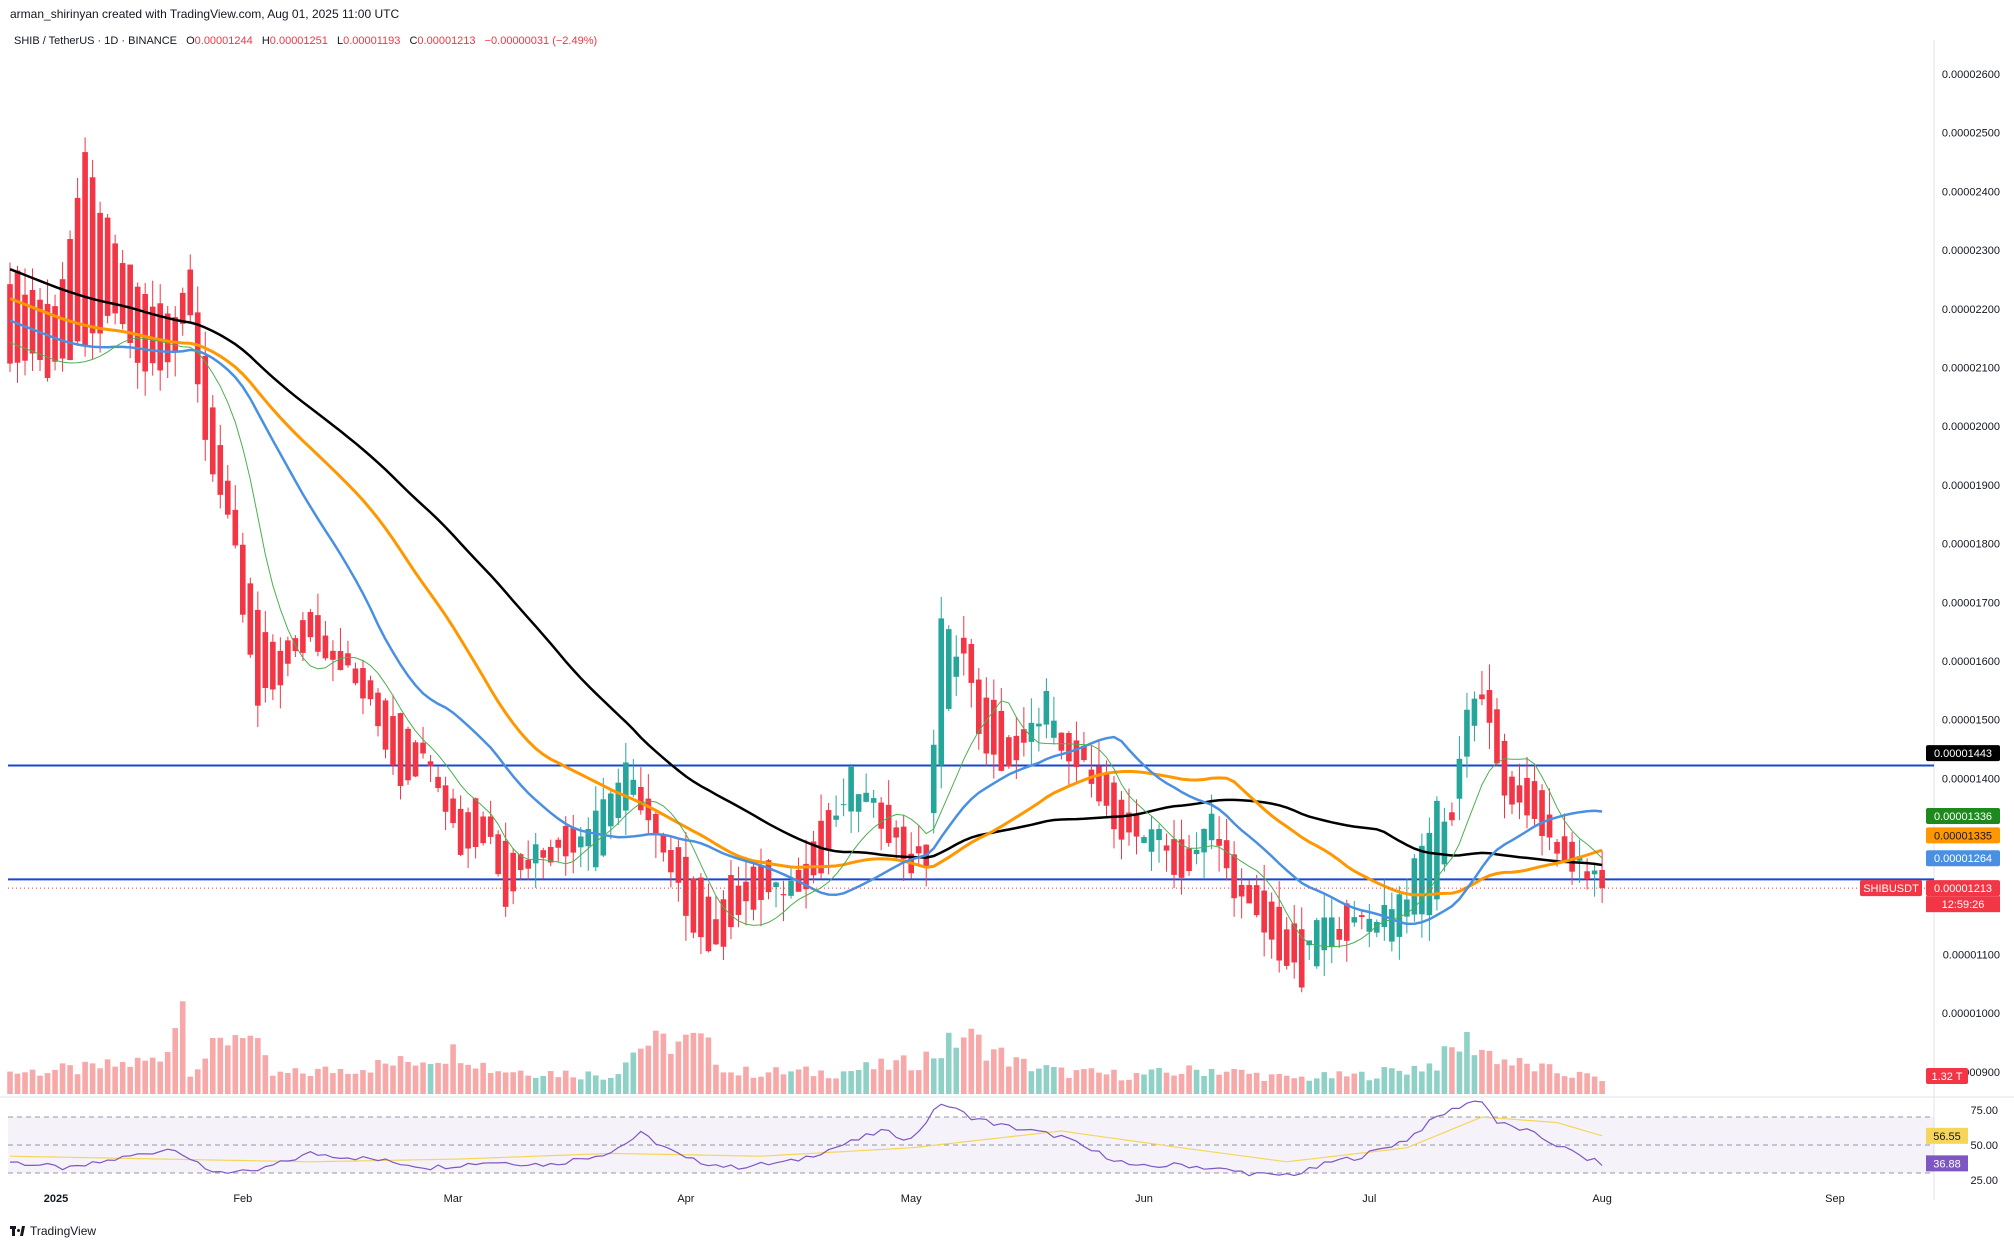 The width and height of the screenshot is (2014, 1244). What do you see at coordinates (1369, 1199) in the screenshot?
I see `time-axis-label: Jul` at bounding box center [1369, 1199].